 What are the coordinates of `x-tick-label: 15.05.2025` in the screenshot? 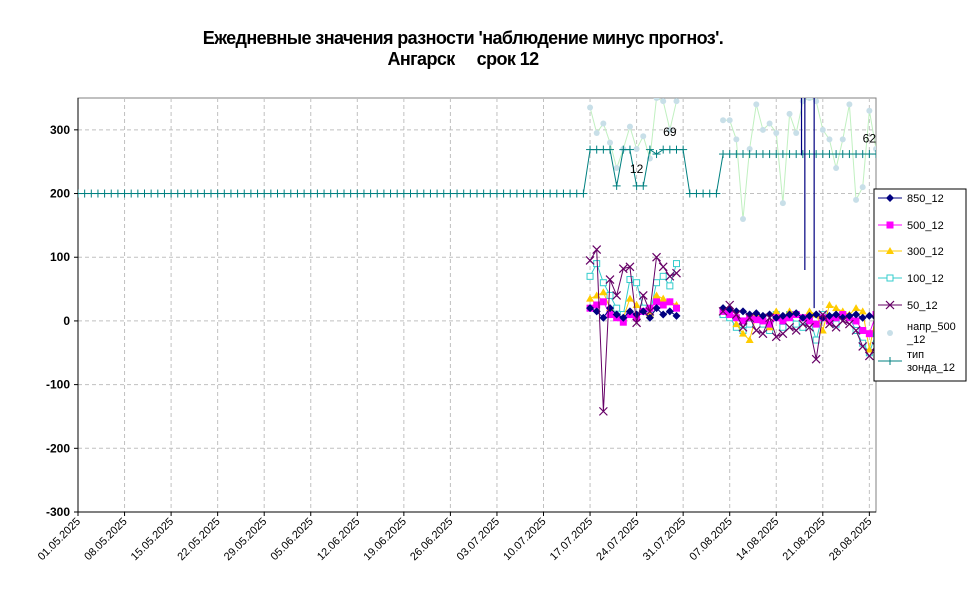 It's located at (152, 539).